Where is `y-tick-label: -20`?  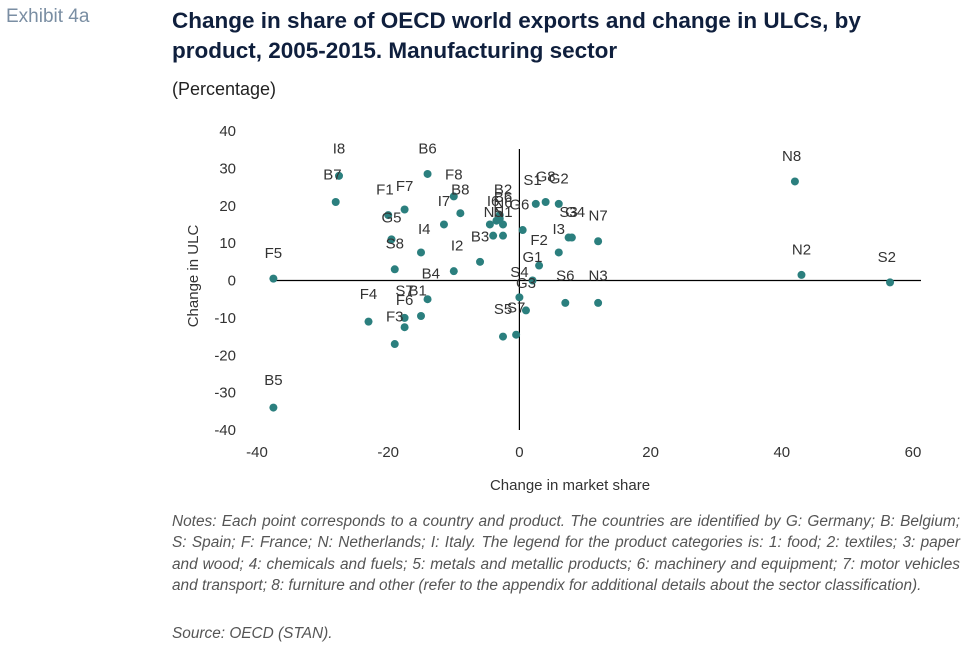 y-tick-label: -20 is located at coordinates (225, 355).